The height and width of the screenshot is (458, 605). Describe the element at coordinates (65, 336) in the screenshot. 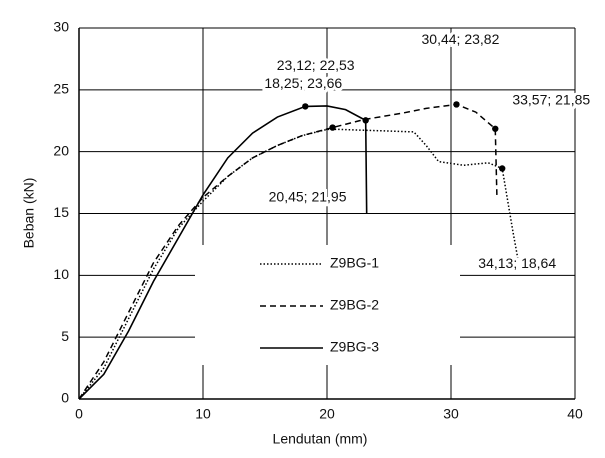

I see `y-tick-label: 5` at that location.